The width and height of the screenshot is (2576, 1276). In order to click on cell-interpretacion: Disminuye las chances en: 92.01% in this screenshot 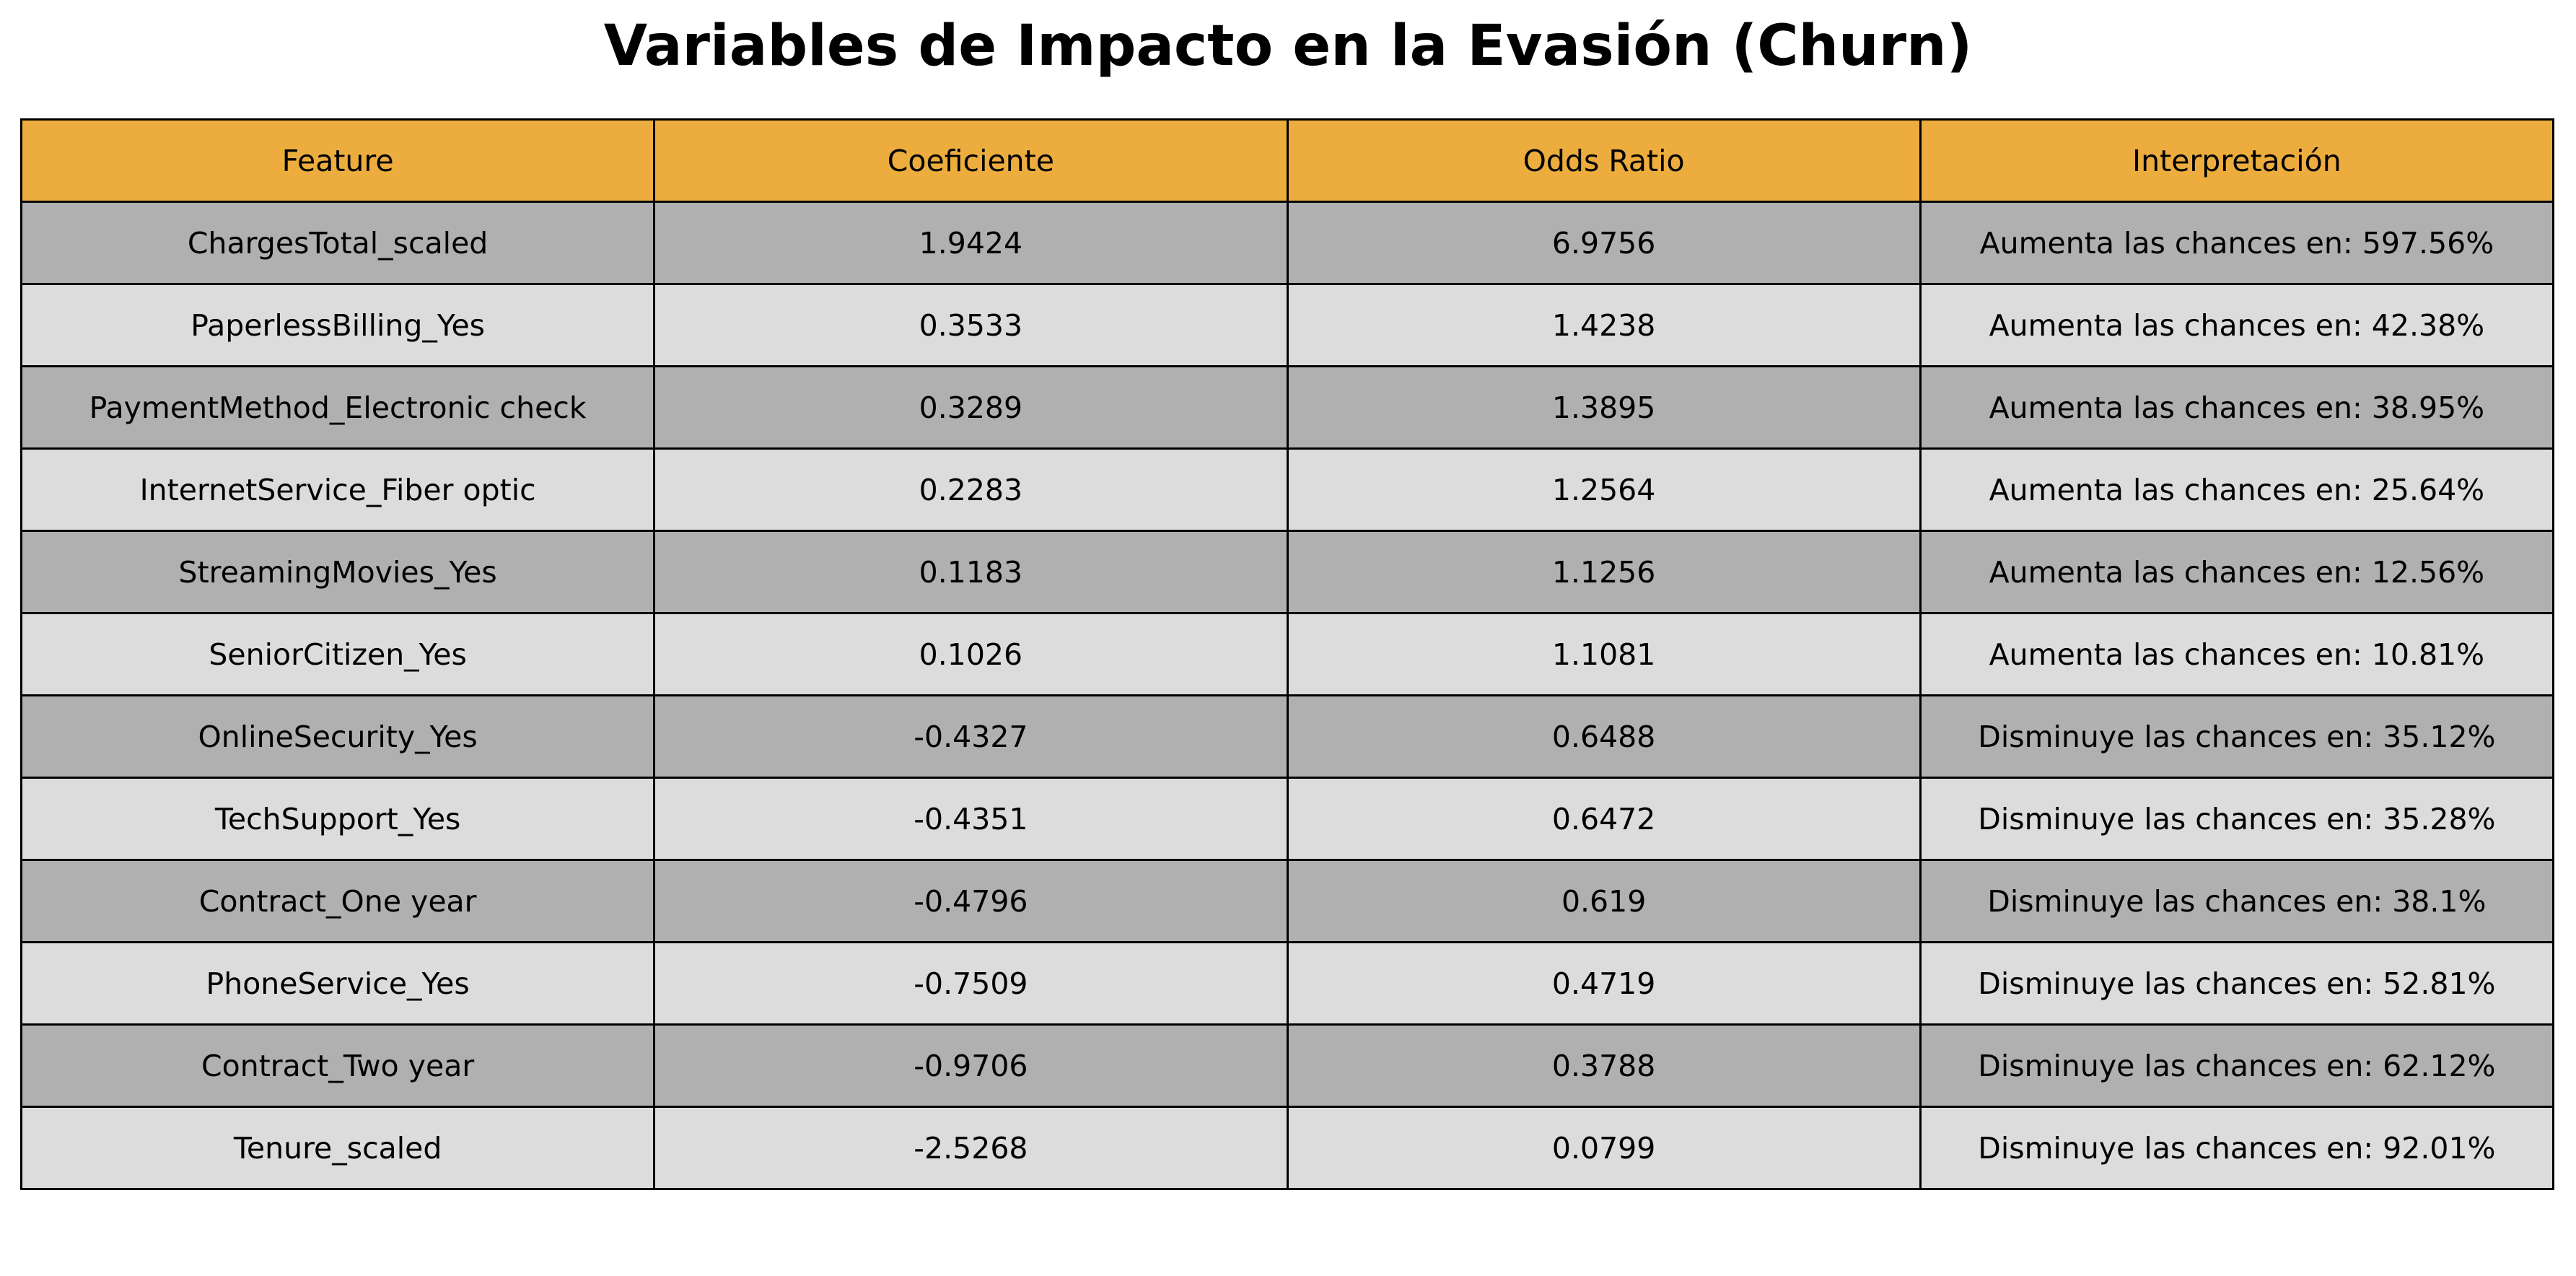, I will do `click(2237, 1148)`.